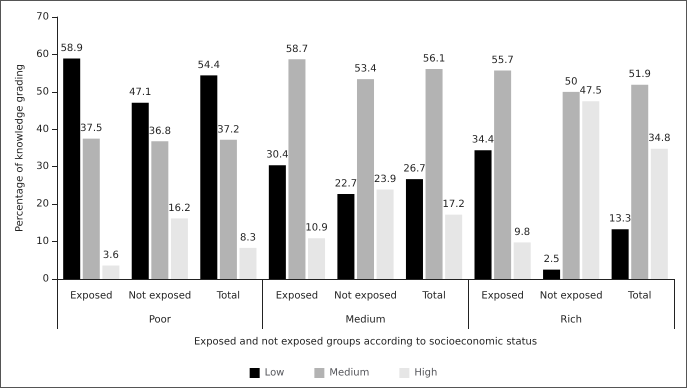  What do you see at coordinates (42, 129) in the screenshot?
I see `y-tick-label: 40` at bounding box center [42, 129].